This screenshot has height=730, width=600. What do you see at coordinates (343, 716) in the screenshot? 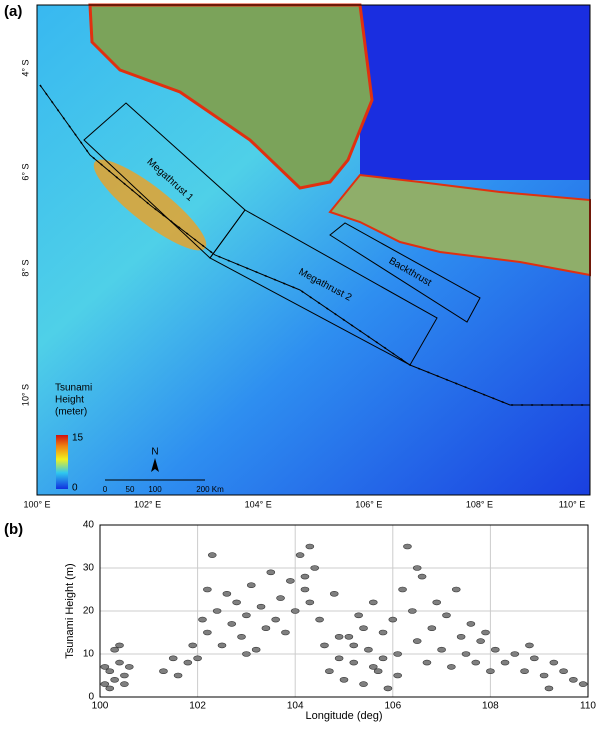
I see `x-axis-label: Longitude (deg)` at bounding box center [343, 716].